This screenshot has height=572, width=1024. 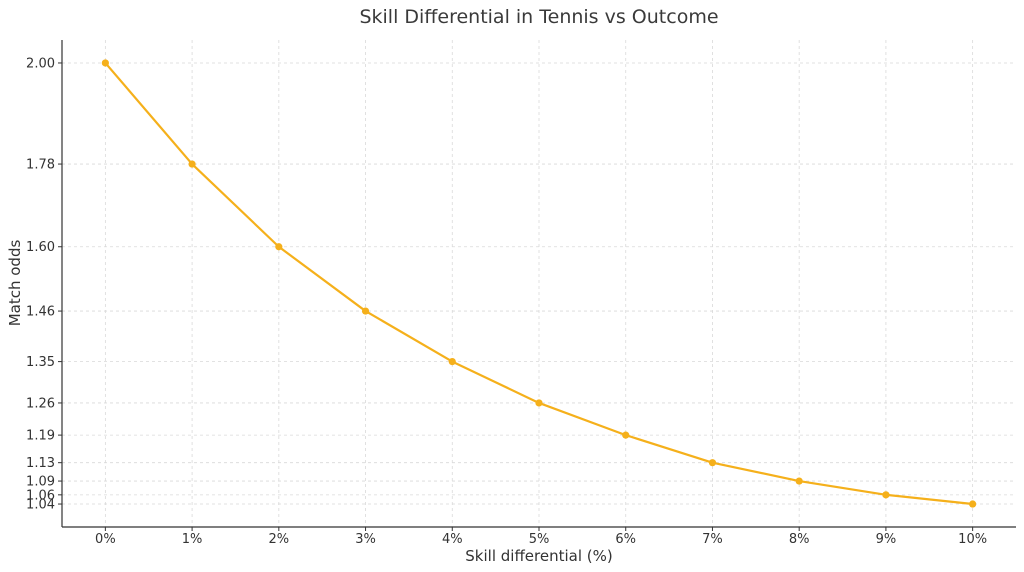 What do you see at coordinates (365, 539) in the screenshot?
I see `x-tick-label: 3%` at bounding box center [365, 539].